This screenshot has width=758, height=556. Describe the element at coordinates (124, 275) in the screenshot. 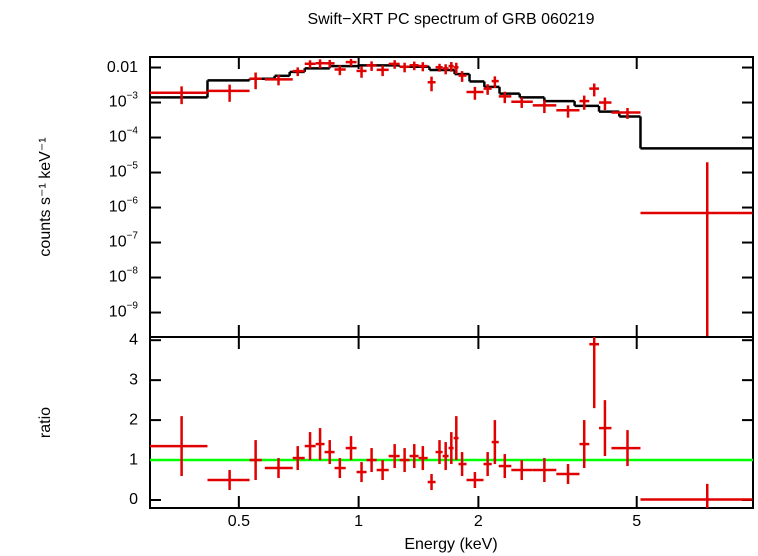

I see `y-tick-label: 10⁻⁸` at that location.